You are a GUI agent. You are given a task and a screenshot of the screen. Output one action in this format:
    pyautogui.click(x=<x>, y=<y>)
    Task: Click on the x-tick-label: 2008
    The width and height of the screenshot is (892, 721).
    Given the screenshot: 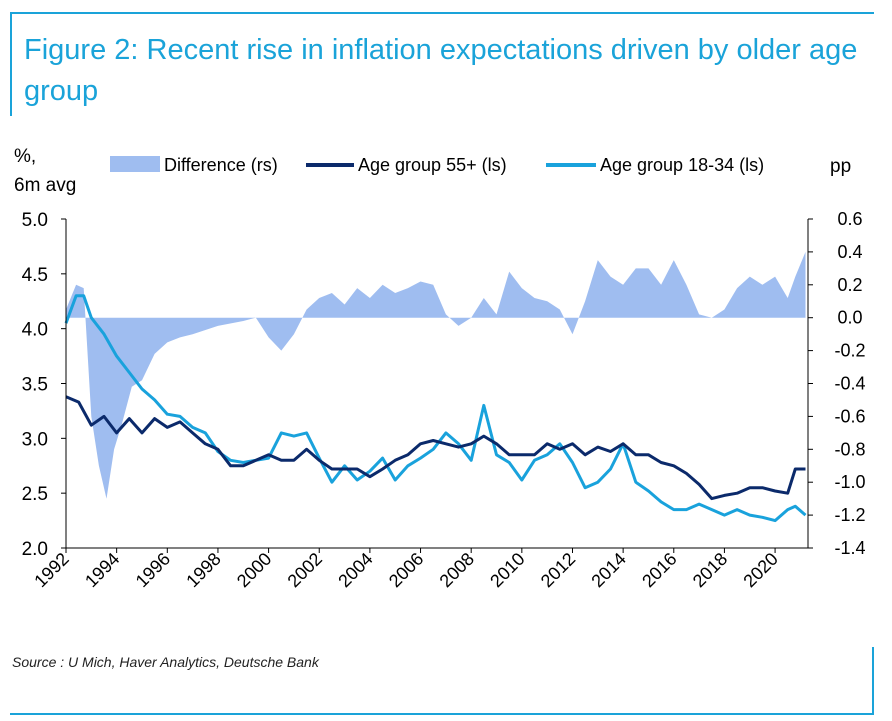 What is the action you would take?
    pyautogui.click(x=457, y=570)
    